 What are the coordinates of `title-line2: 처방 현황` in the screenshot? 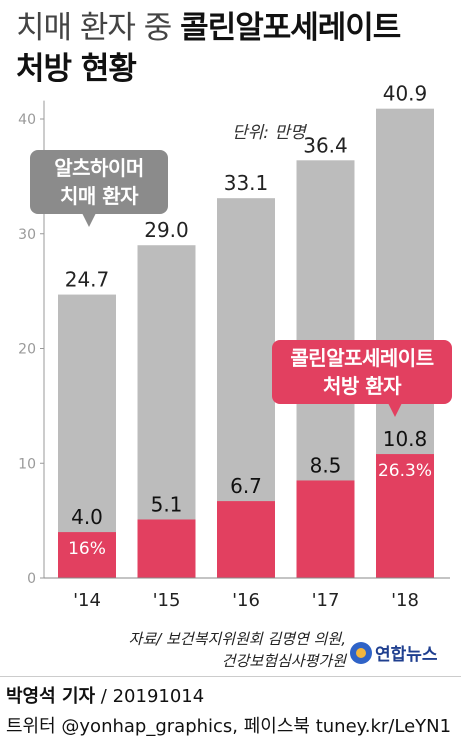 It's located at (76, 69).